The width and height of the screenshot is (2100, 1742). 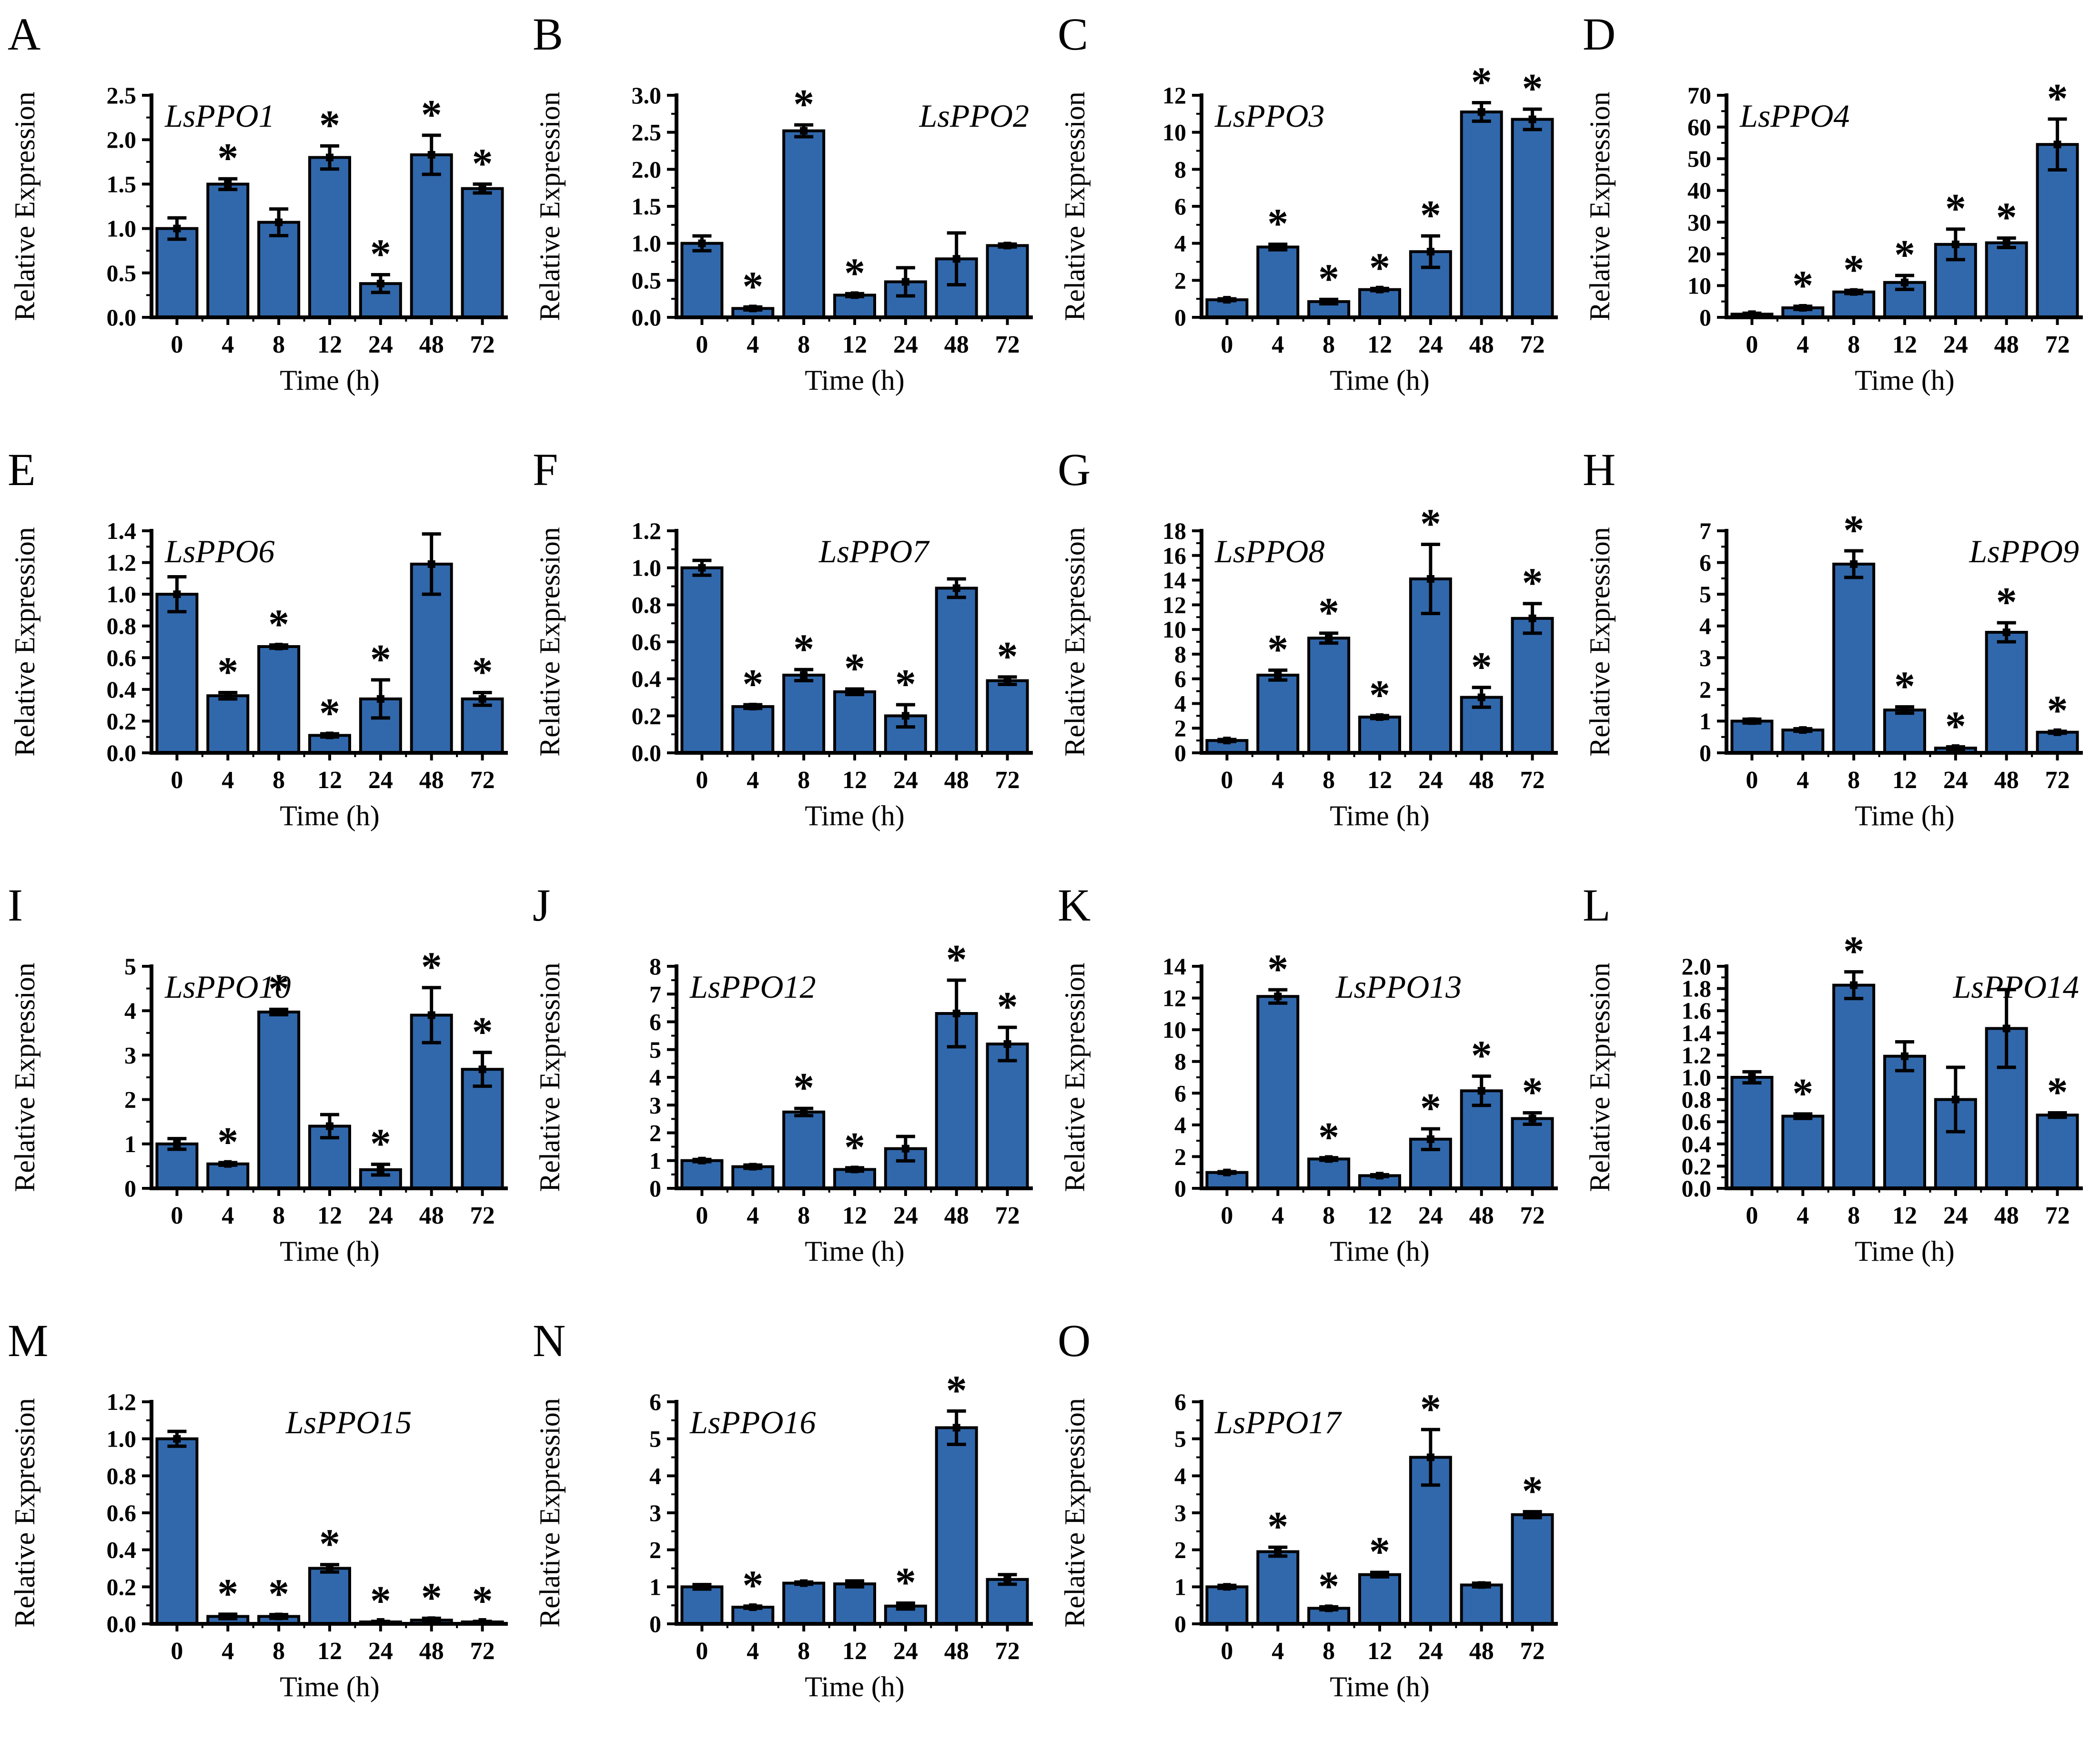 What do you see at coordinates (545, 469) in the screenshot?
I see `panel-letter: F` at bounding box center [545, 469].